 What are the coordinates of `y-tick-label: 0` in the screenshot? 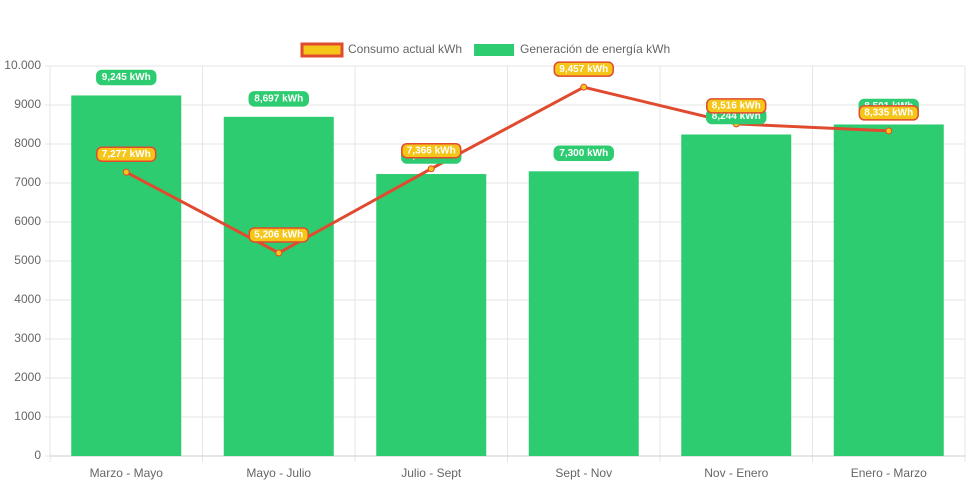 It's located at (37, 455).